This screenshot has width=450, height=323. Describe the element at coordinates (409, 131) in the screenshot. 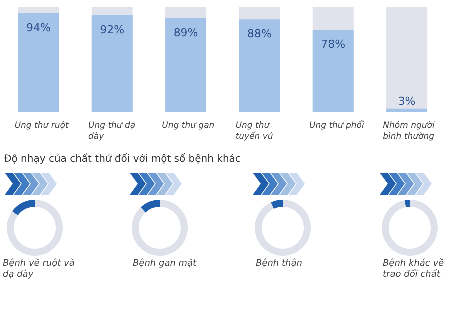

I see `x-tick-label: Nhóm người bình thường` at that location.